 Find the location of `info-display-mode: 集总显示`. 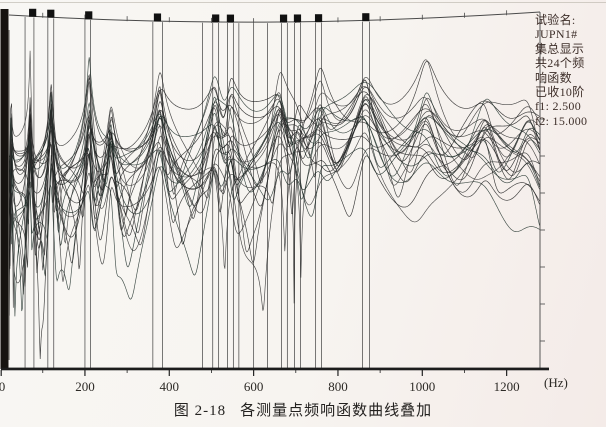

info-display-mode: 集总显示 is located at coordinates (560, 48).